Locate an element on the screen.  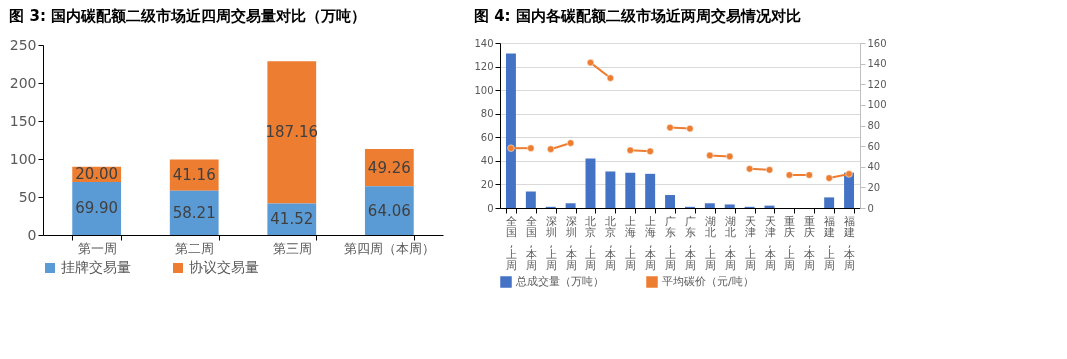
y2-tick-label: 160 is located at coordinates (877, 43).